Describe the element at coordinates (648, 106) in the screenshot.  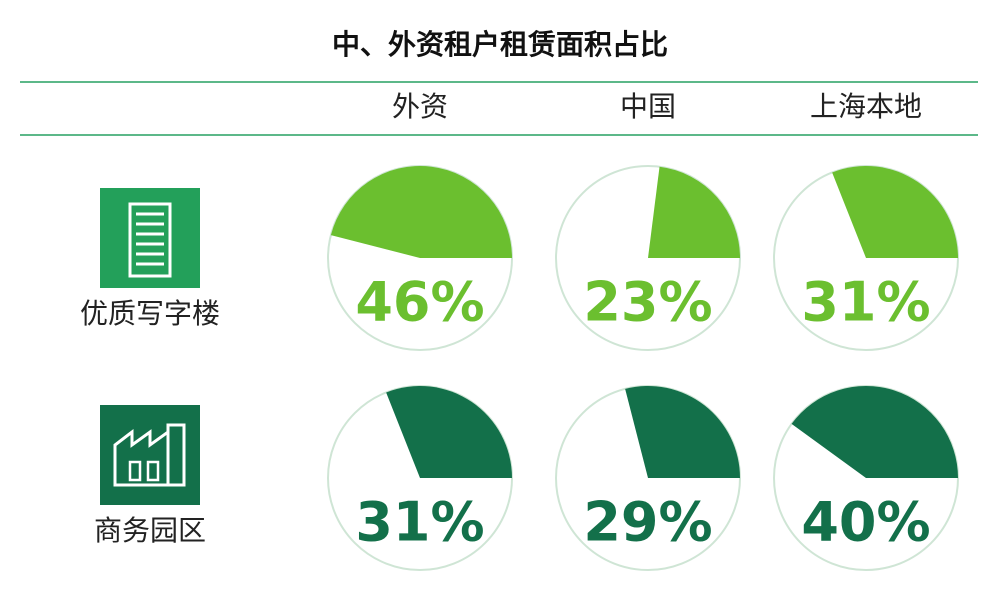
I see `column-header: 中国` at that location.